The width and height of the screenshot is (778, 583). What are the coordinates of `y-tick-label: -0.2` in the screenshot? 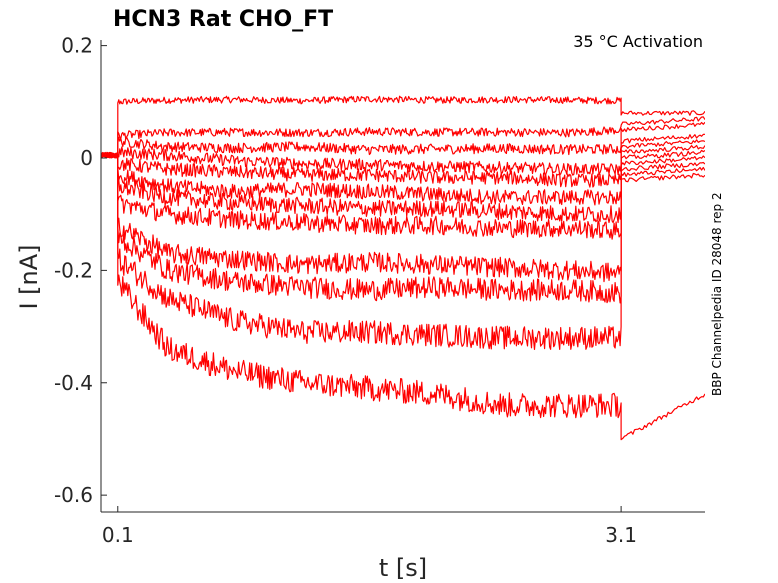 It's located at (73, 270).